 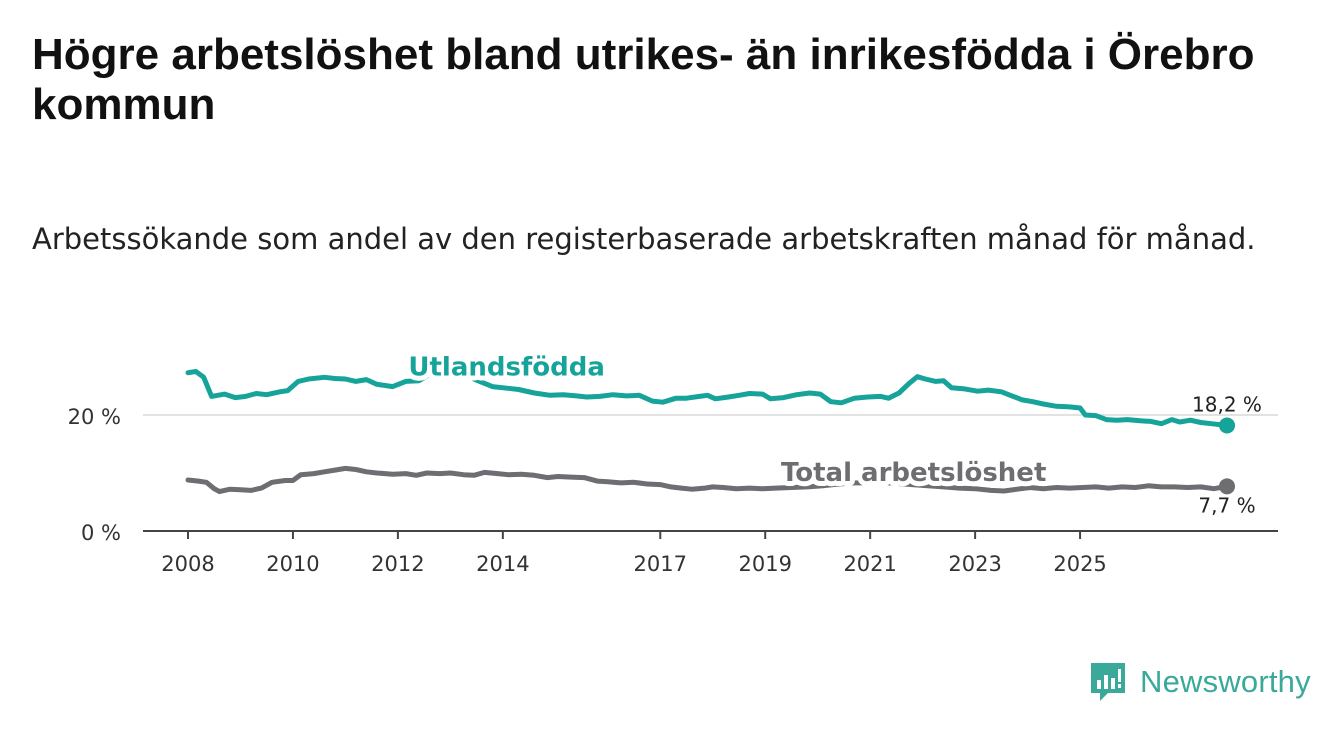 I want to click on x-tick-label: 2010, so click(x=292, y=564).